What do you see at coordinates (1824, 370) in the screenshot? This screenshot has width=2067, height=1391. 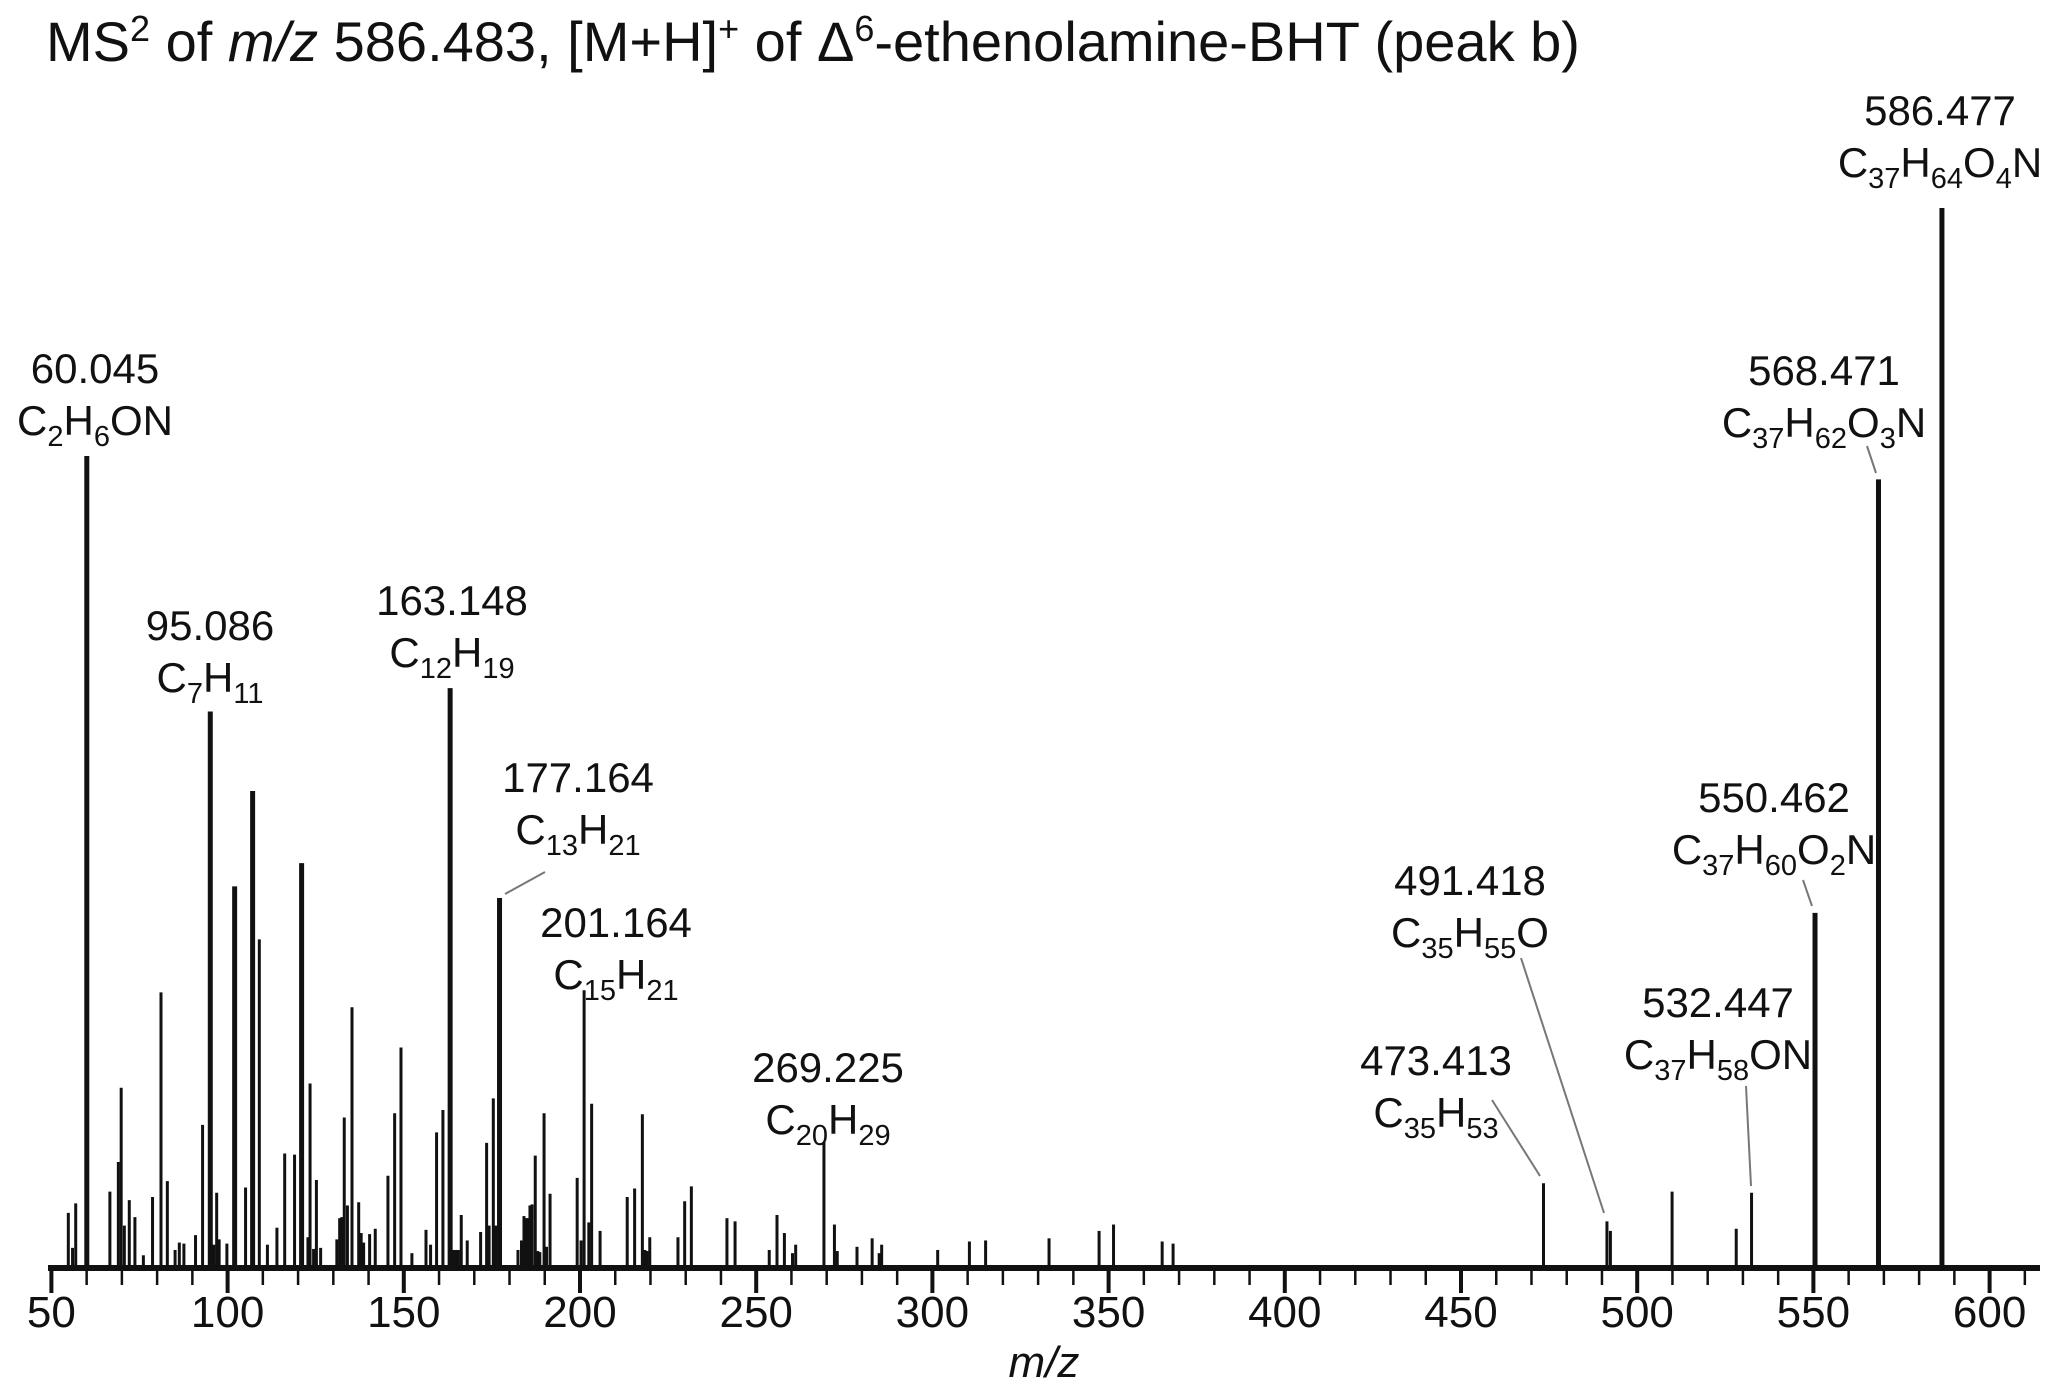 I see `peak-mz-label: 568.471` at bounding box center [1824, 370].